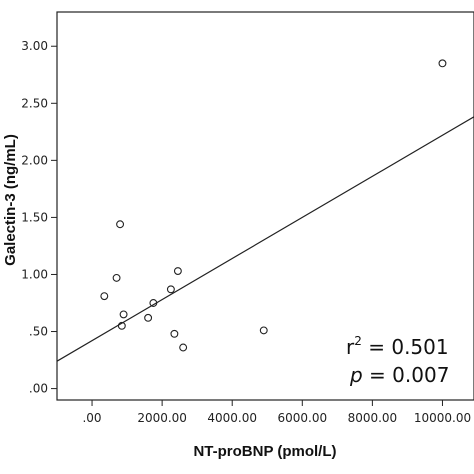 This screenshot has height=474, width=474. What do you see at coordinates (162, 418) in the screenshot?
I see `x-tick-label: 2000.00` at bounding box center [162, 418].